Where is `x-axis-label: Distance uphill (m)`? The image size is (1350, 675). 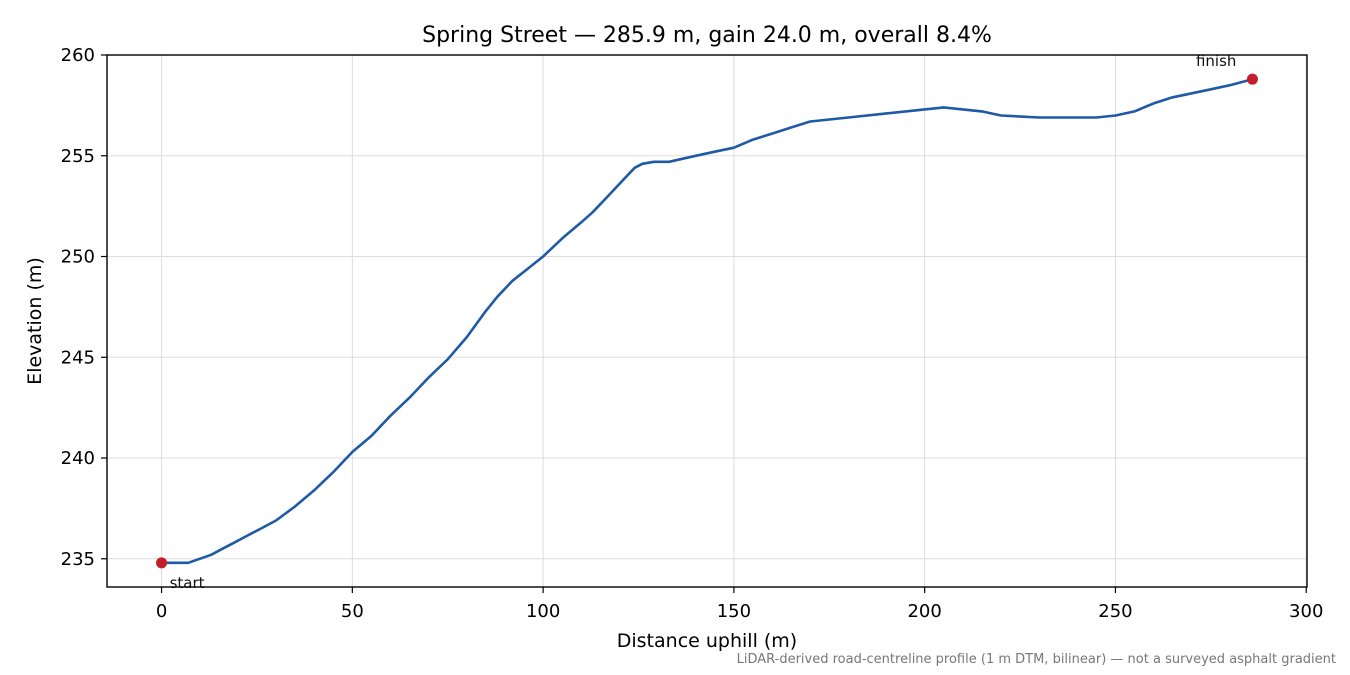 x-axis-label: Distance uphill (m) is located at coordinates (707, 641).